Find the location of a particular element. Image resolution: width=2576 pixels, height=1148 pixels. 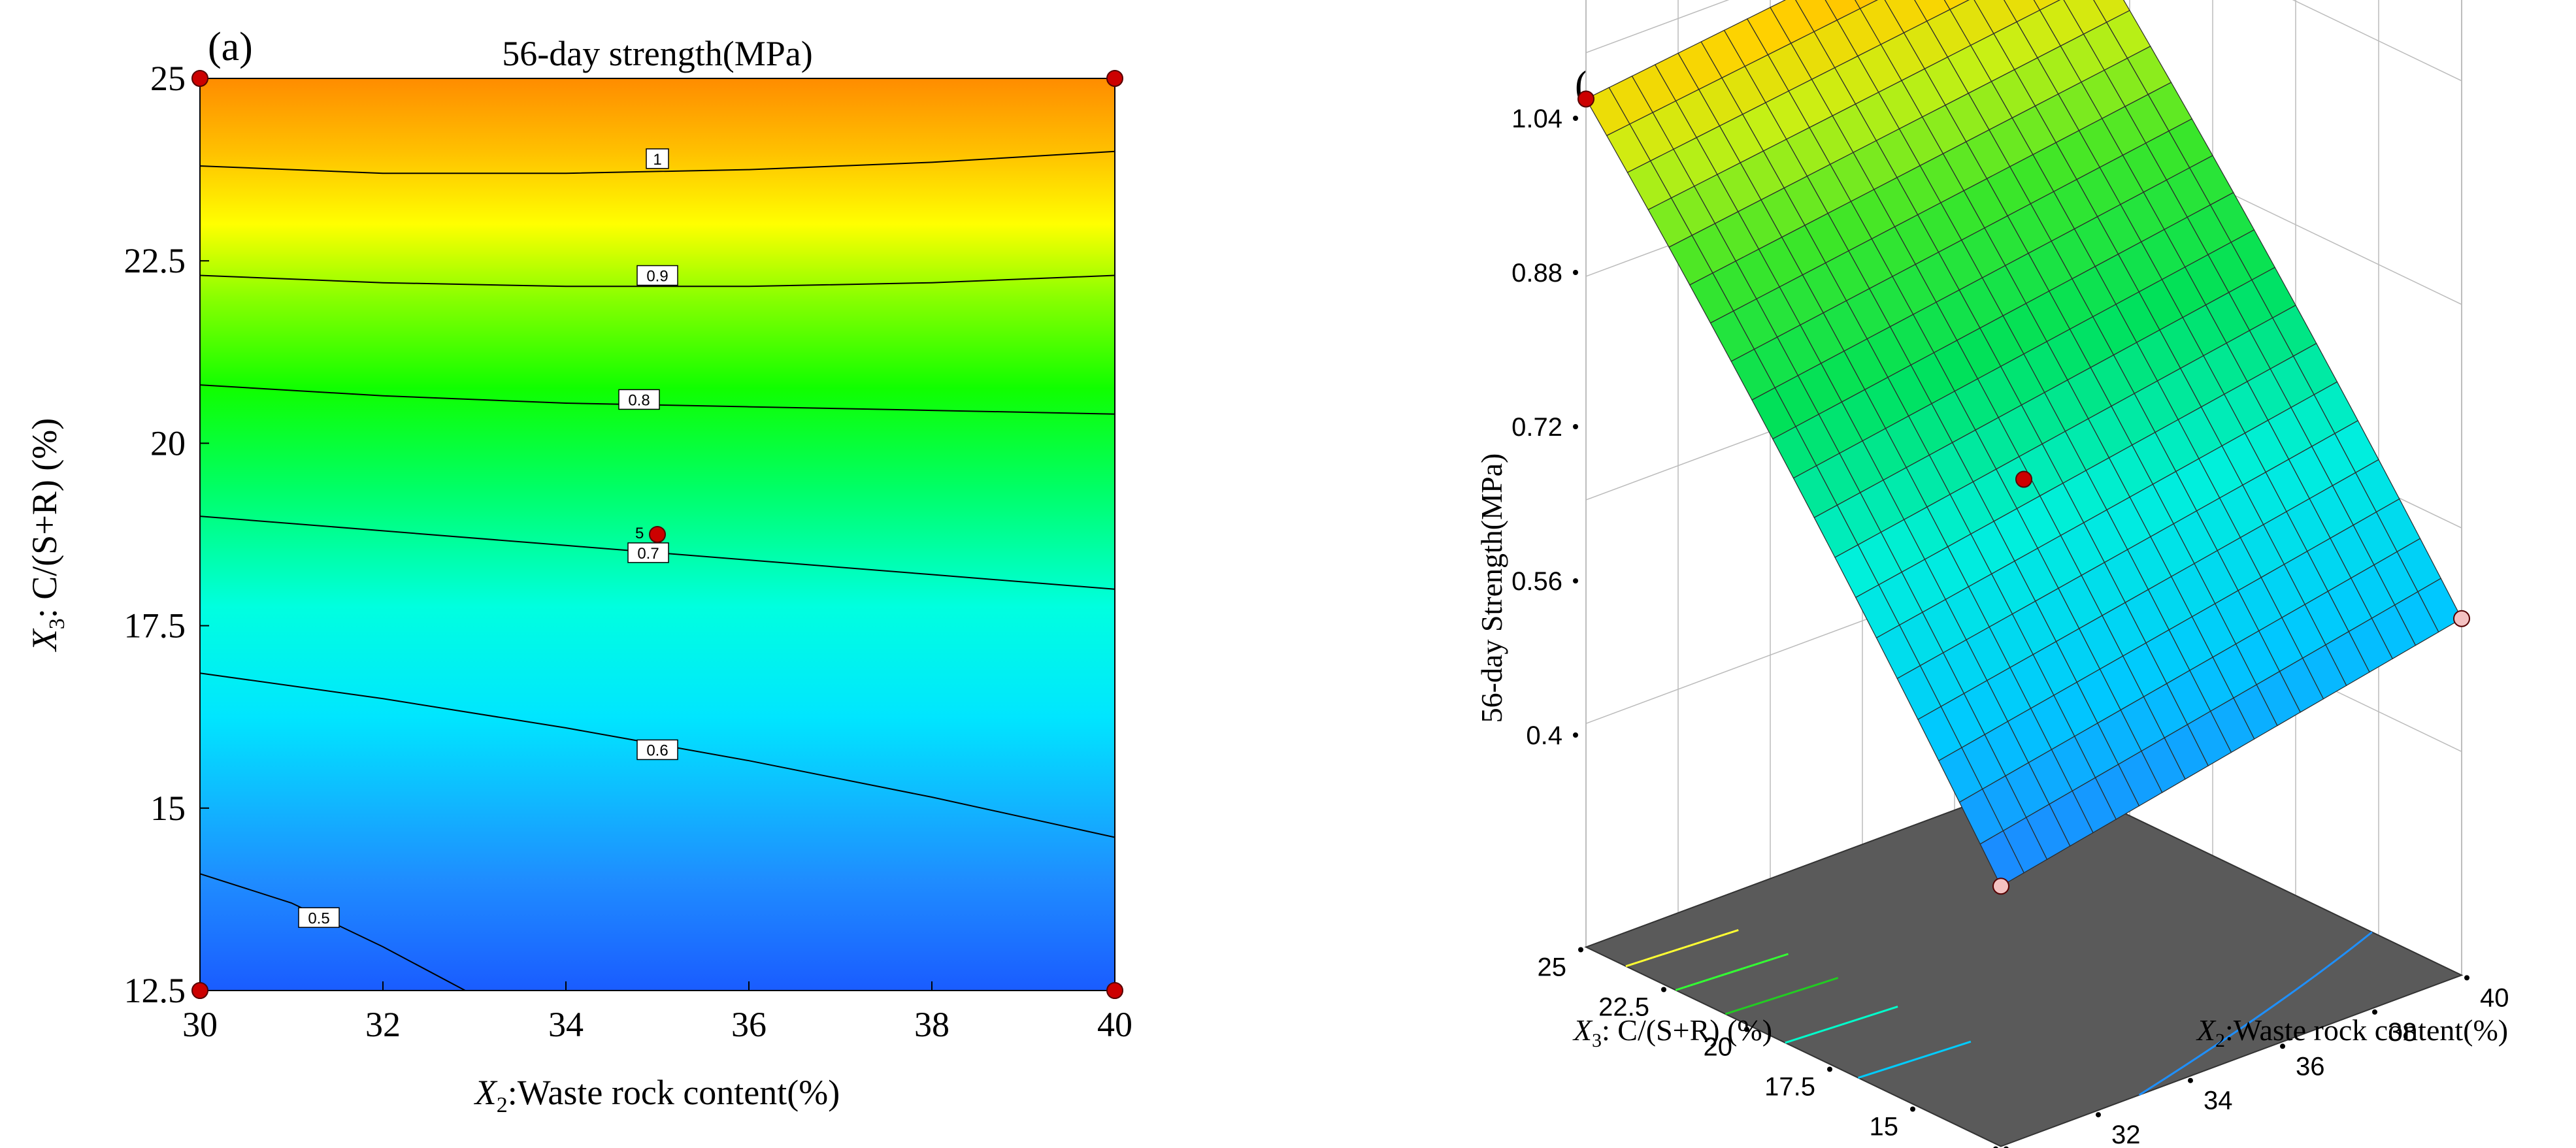

x-axis-ticks-a: 30 32 34 36 38 40 is located at coordinates (657, 1012).